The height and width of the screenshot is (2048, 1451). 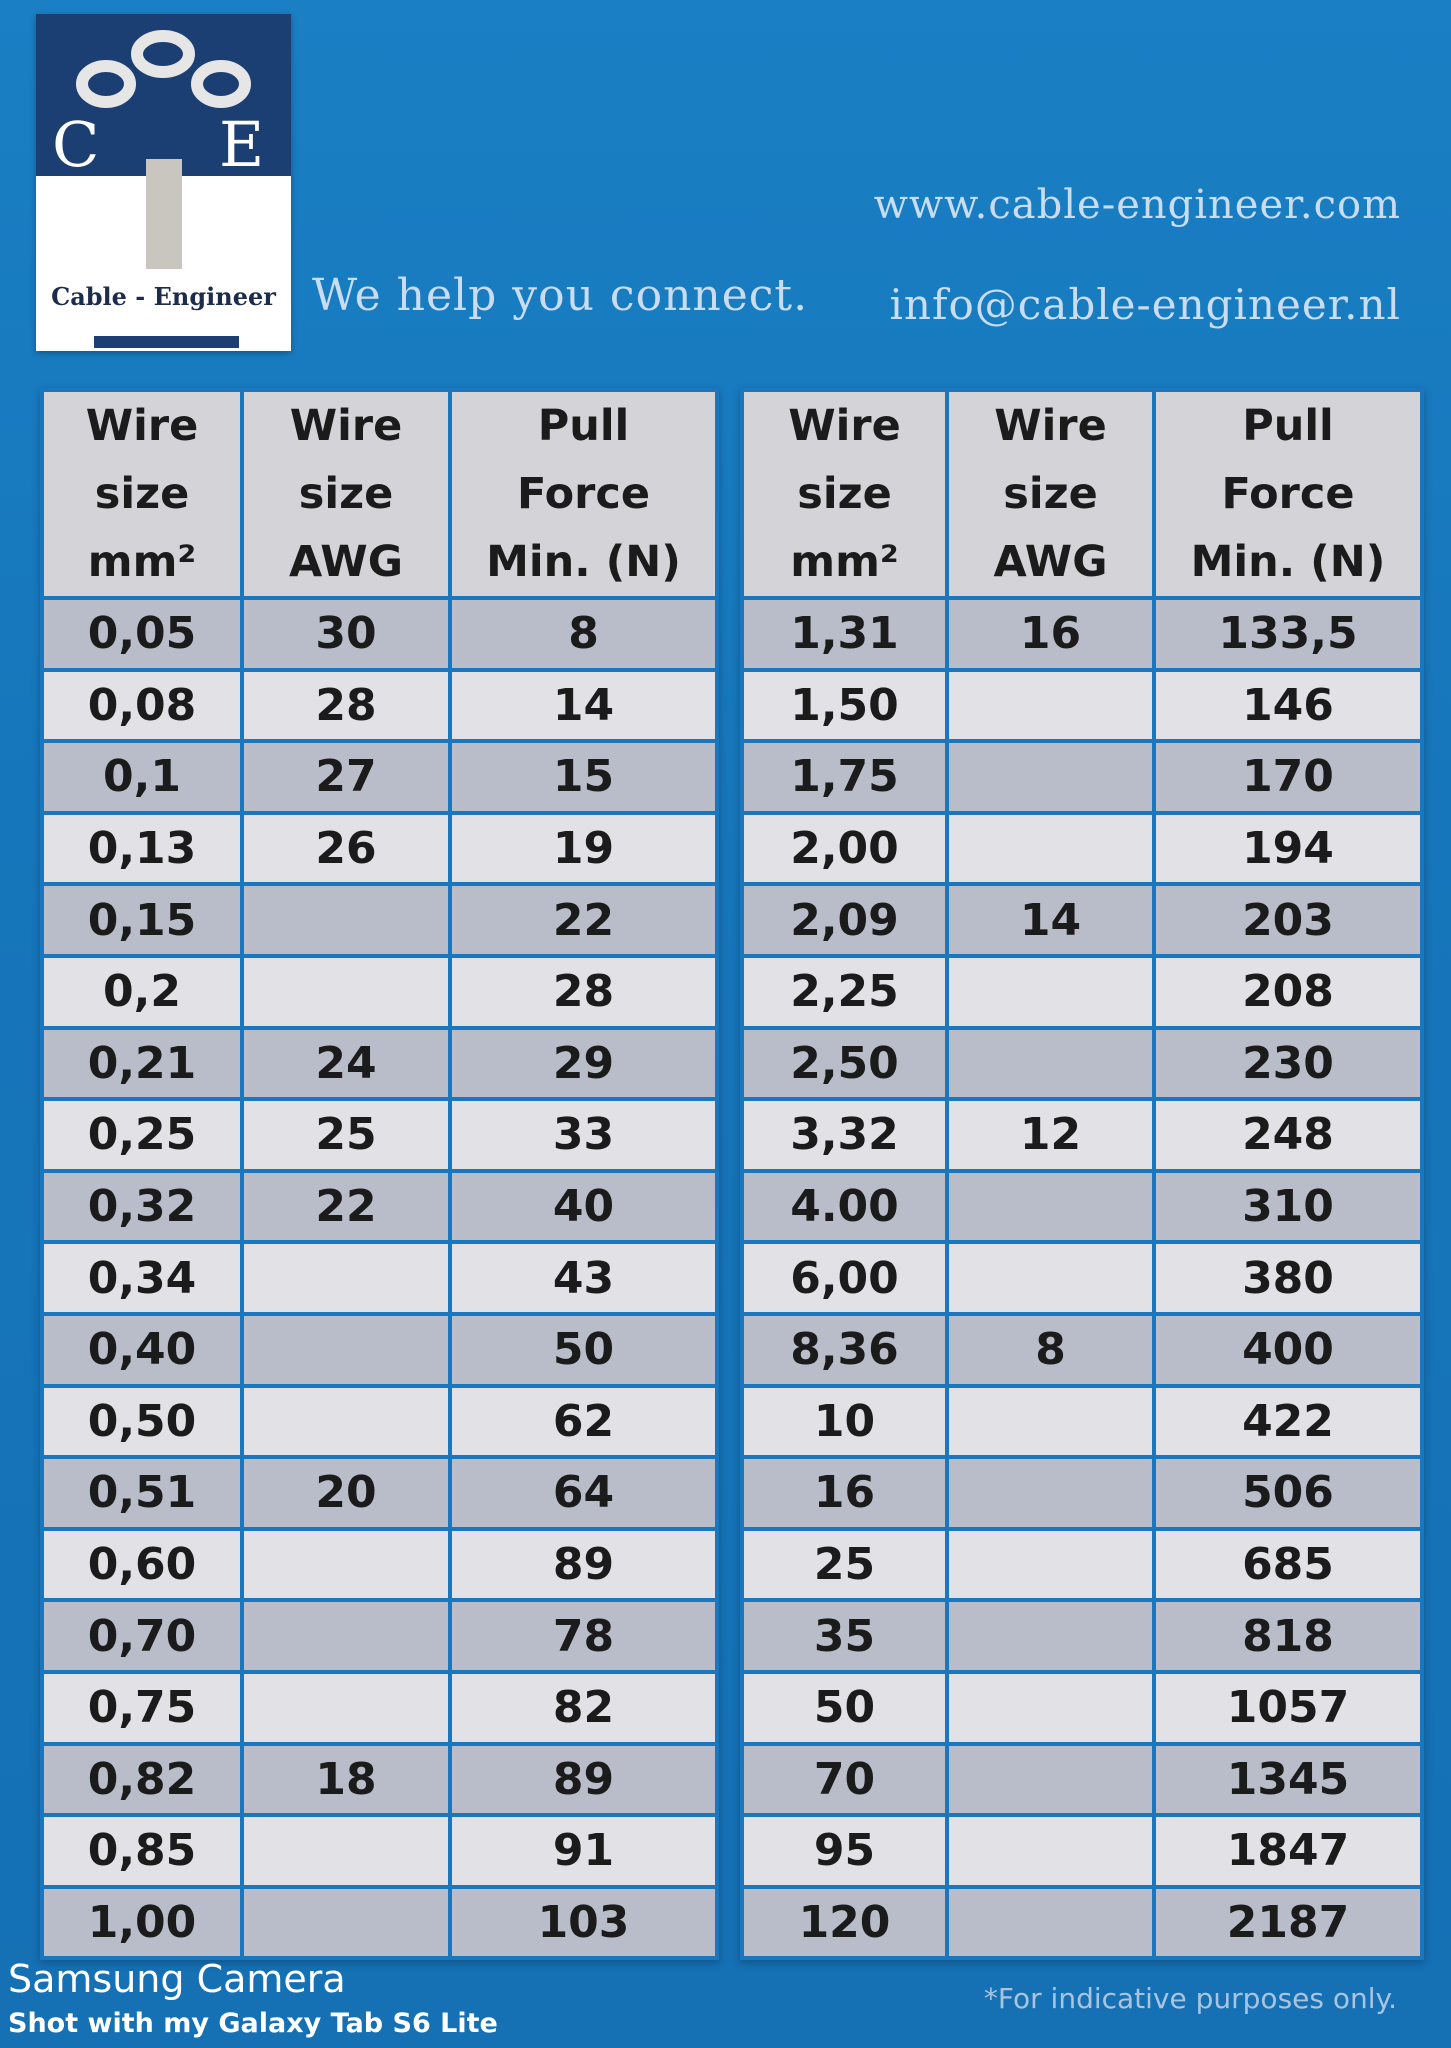 I want to click on cable-arcs-icon, so click(x=163, y=69).